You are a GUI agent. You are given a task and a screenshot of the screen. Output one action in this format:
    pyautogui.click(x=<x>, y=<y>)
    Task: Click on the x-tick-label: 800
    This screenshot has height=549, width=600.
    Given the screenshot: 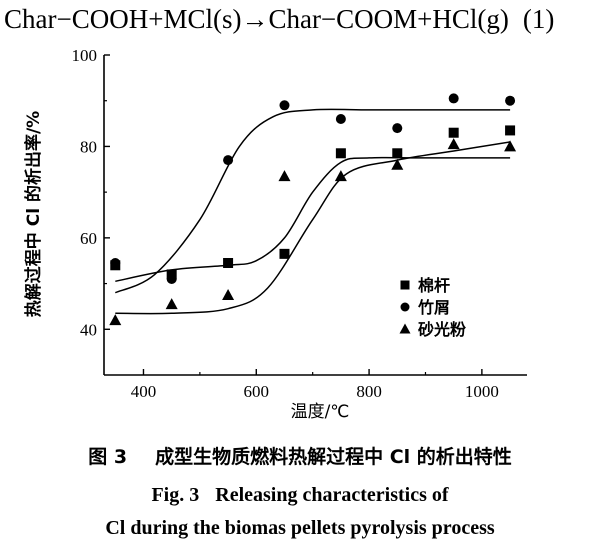 What is the action you would take?
    pyautogui.click(x=369, y=391)
    